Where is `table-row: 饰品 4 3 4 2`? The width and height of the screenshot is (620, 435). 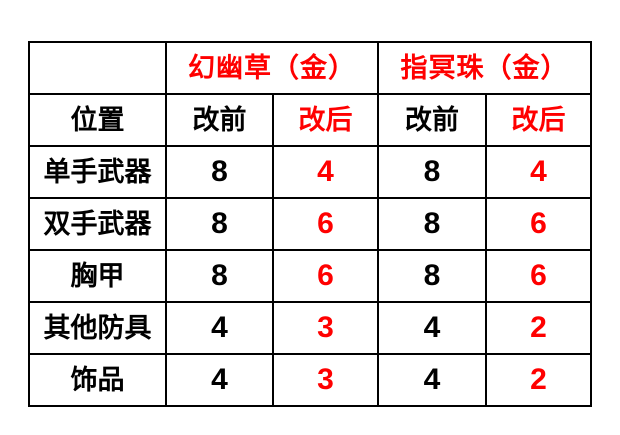 table-row: 饰品 4 3 4 2 is located at coordinates (310, 380).